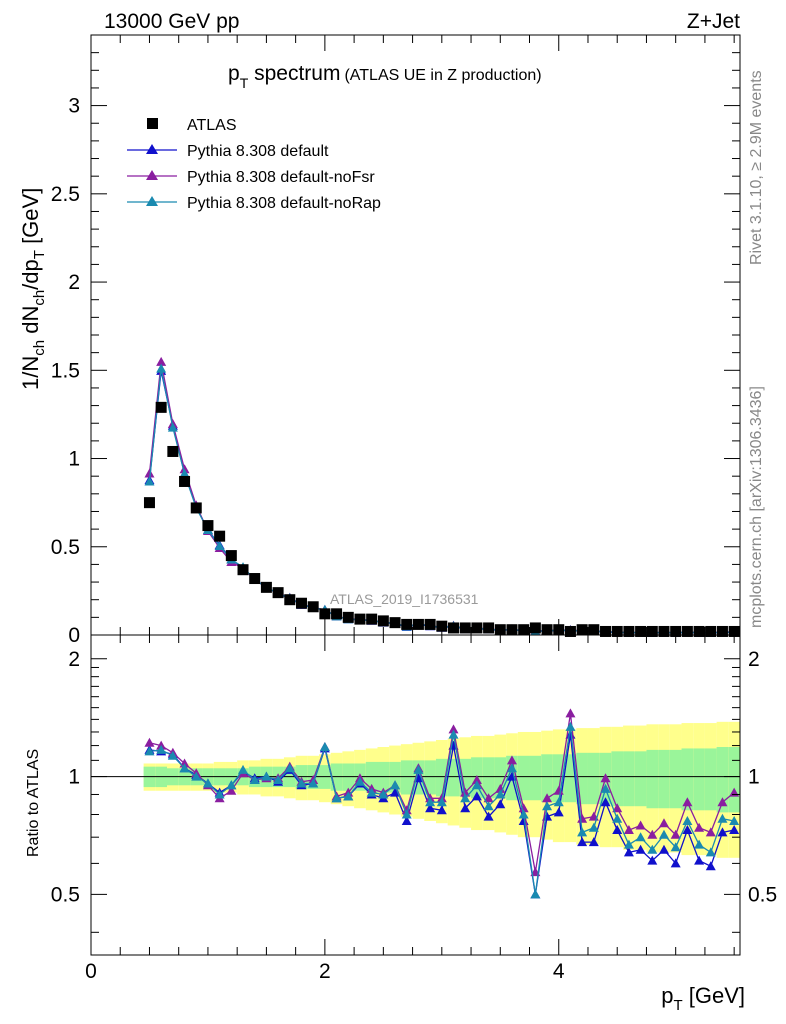  I want to click on ratio-tick-label-right: 0.5, so click(762, 894).